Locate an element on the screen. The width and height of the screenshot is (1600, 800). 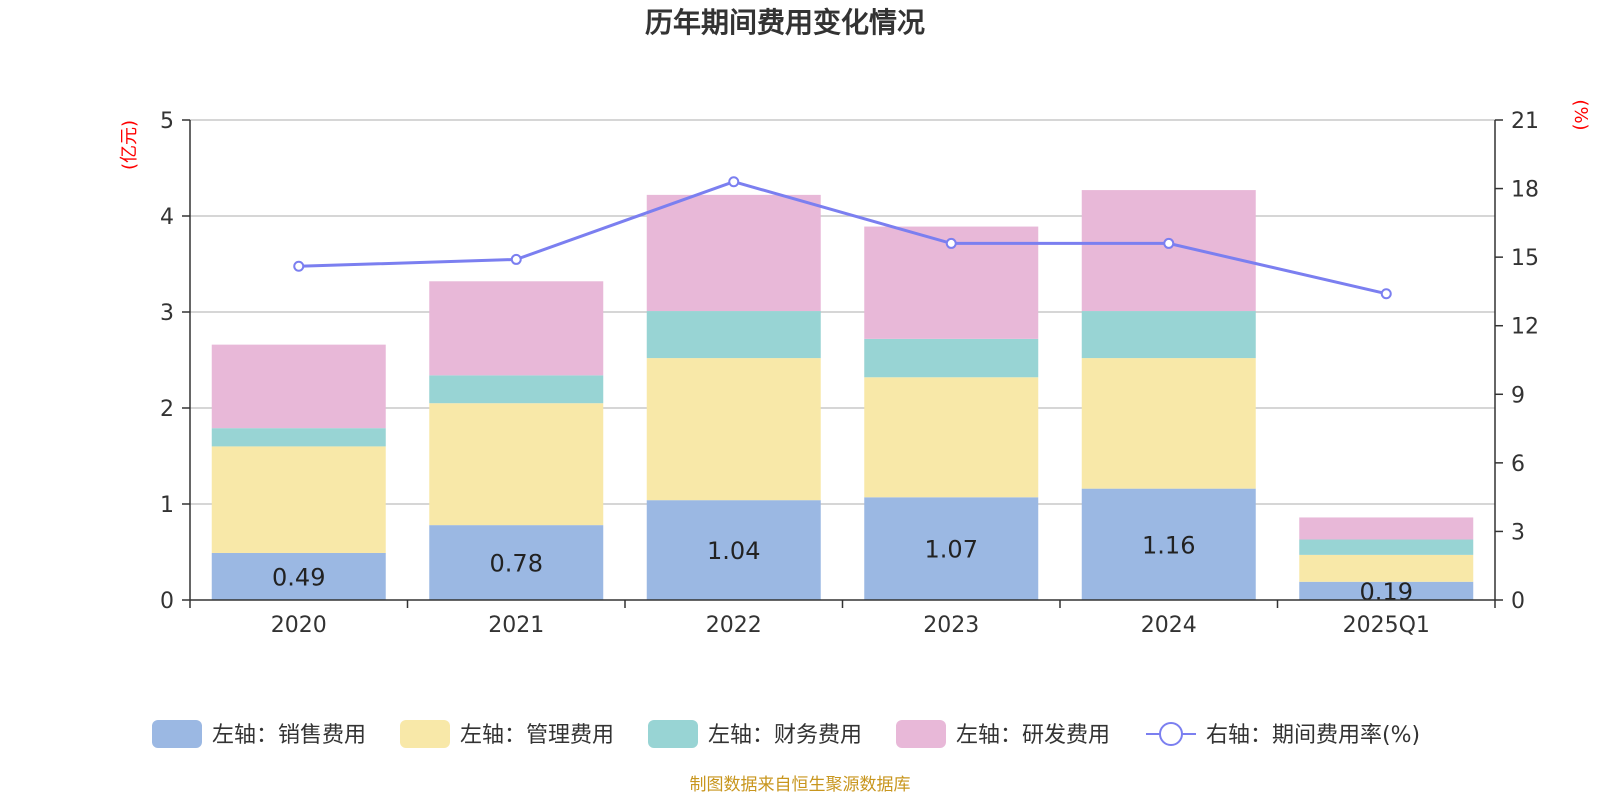
legend-label: 左轴：财务费用 is located at coordinates (785, 735).